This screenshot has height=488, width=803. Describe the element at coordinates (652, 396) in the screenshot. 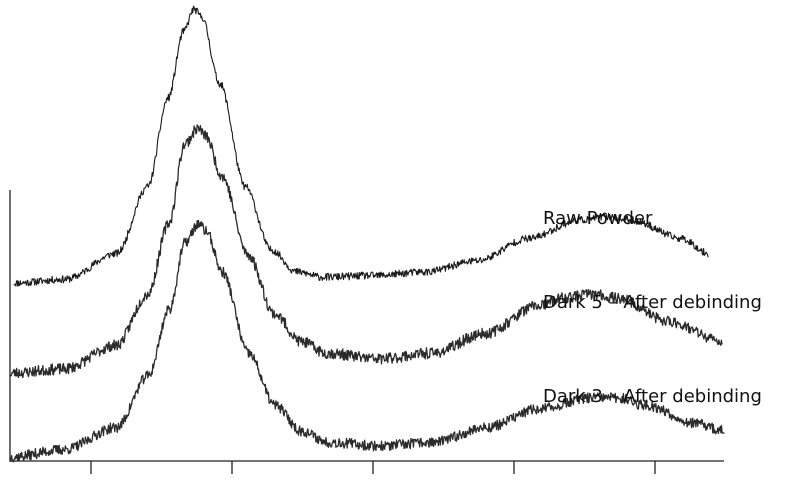

I see `series-label-dark-3: Dark 3 – After debinding` at that location.